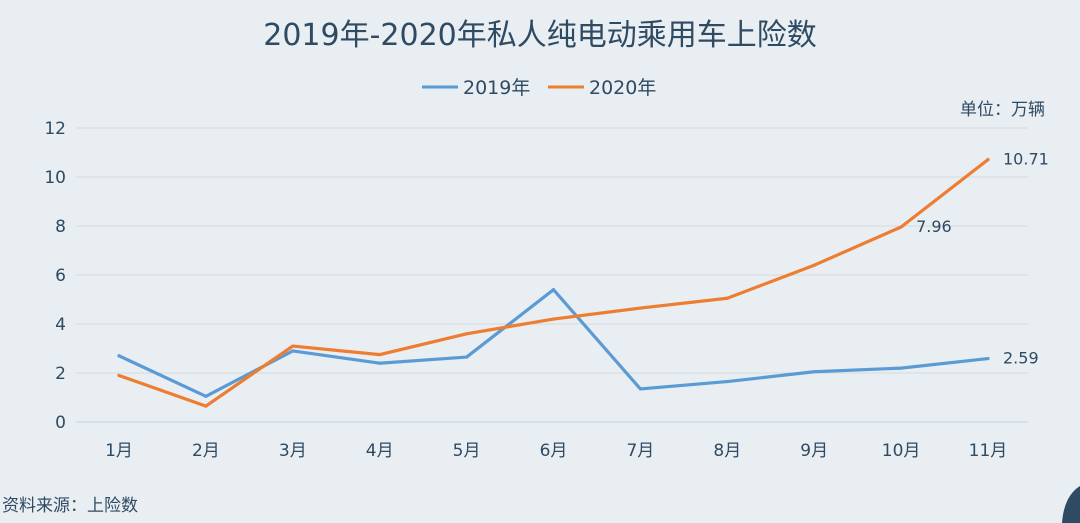 The width and height of the screenshot is (1080, 523). Describe the element at coordinates (60, 276) in the screenshot. I see `y-tick-label: 6` at that location.